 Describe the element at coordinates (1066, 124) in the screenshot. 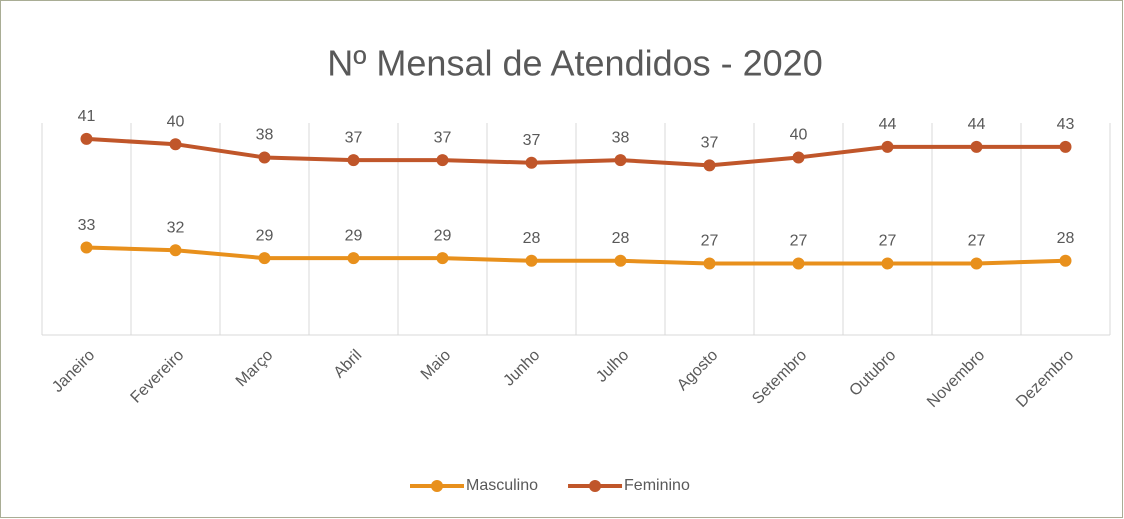

I see `data-label: 43` at that location.